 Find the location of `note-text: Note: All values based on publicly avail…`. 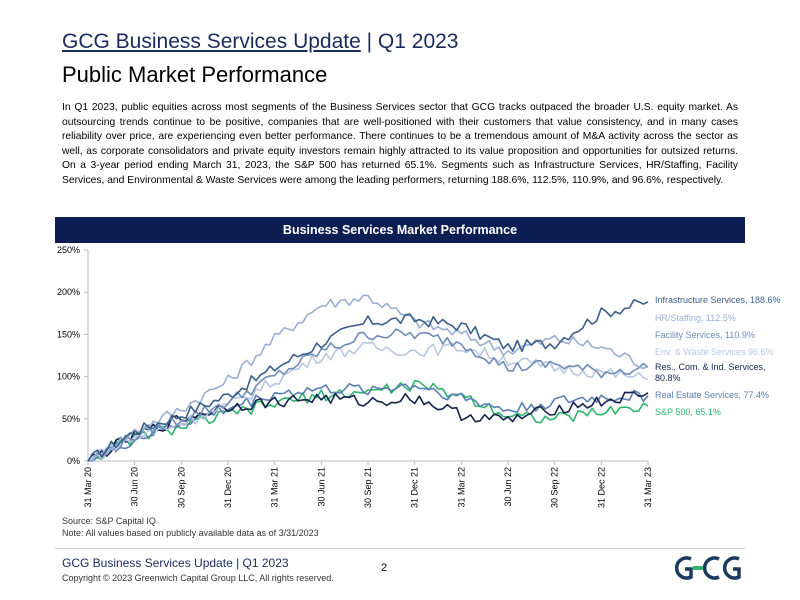

note-text: Note: All values based on publicly avail… is located at coordinates (190, 533).